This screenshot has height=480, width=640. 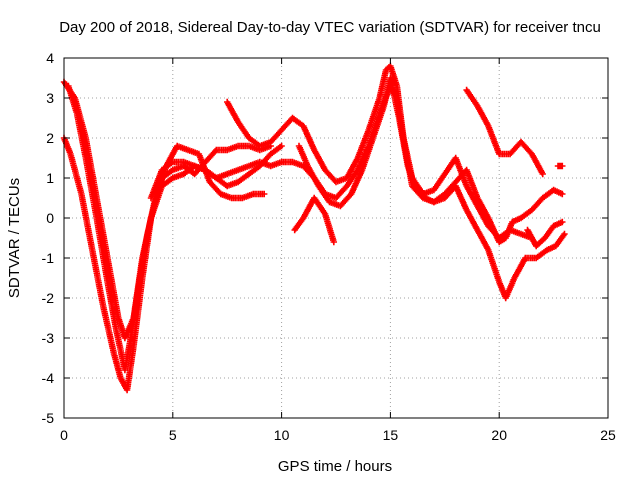 I want to click on y-tick-label: -4, so click(x=48, y=378).